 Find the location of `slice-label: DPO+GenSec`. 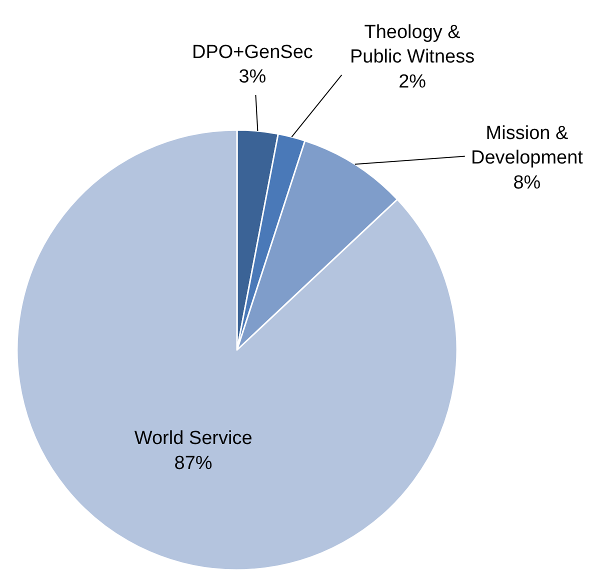

slice-label: DPO+GenSec is located at coordinates (252, 52).